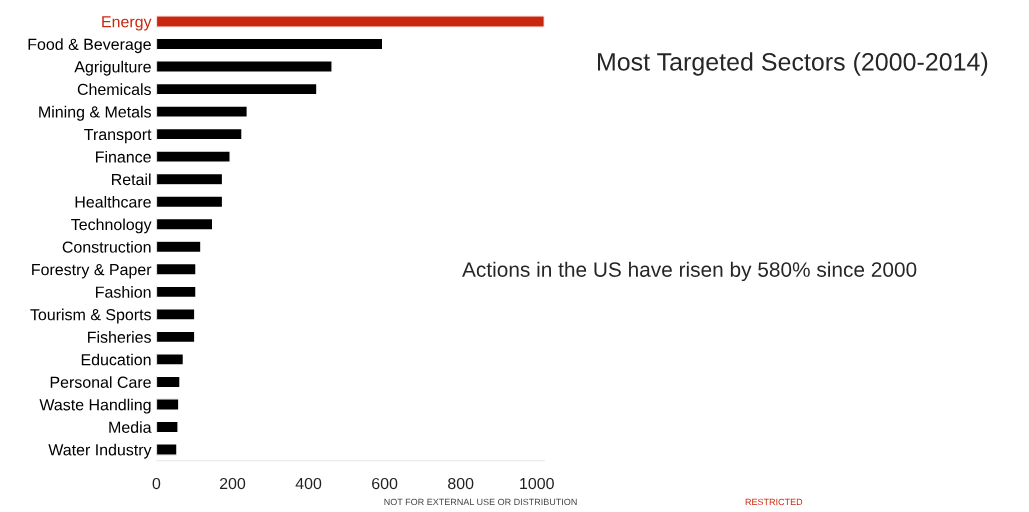  What do you see at coordinates (100, 382) in the screenshot?
I see `y-tick-label: Personal Care` at bounding box center [100, 382].